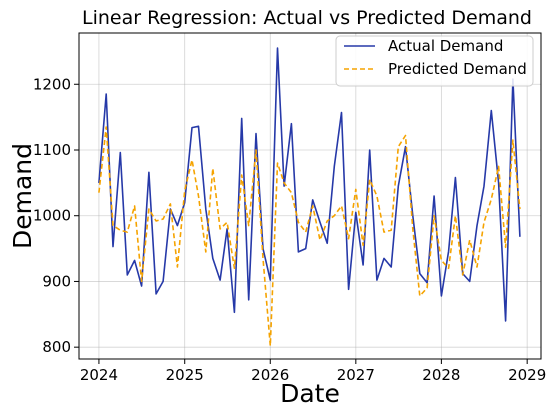 The image size is (550, 409). What do you see at coordinates (457, 69) in the screenshot?
I see `legend-label-predicted: Predicted Demand` at bounding box center [457, 69].